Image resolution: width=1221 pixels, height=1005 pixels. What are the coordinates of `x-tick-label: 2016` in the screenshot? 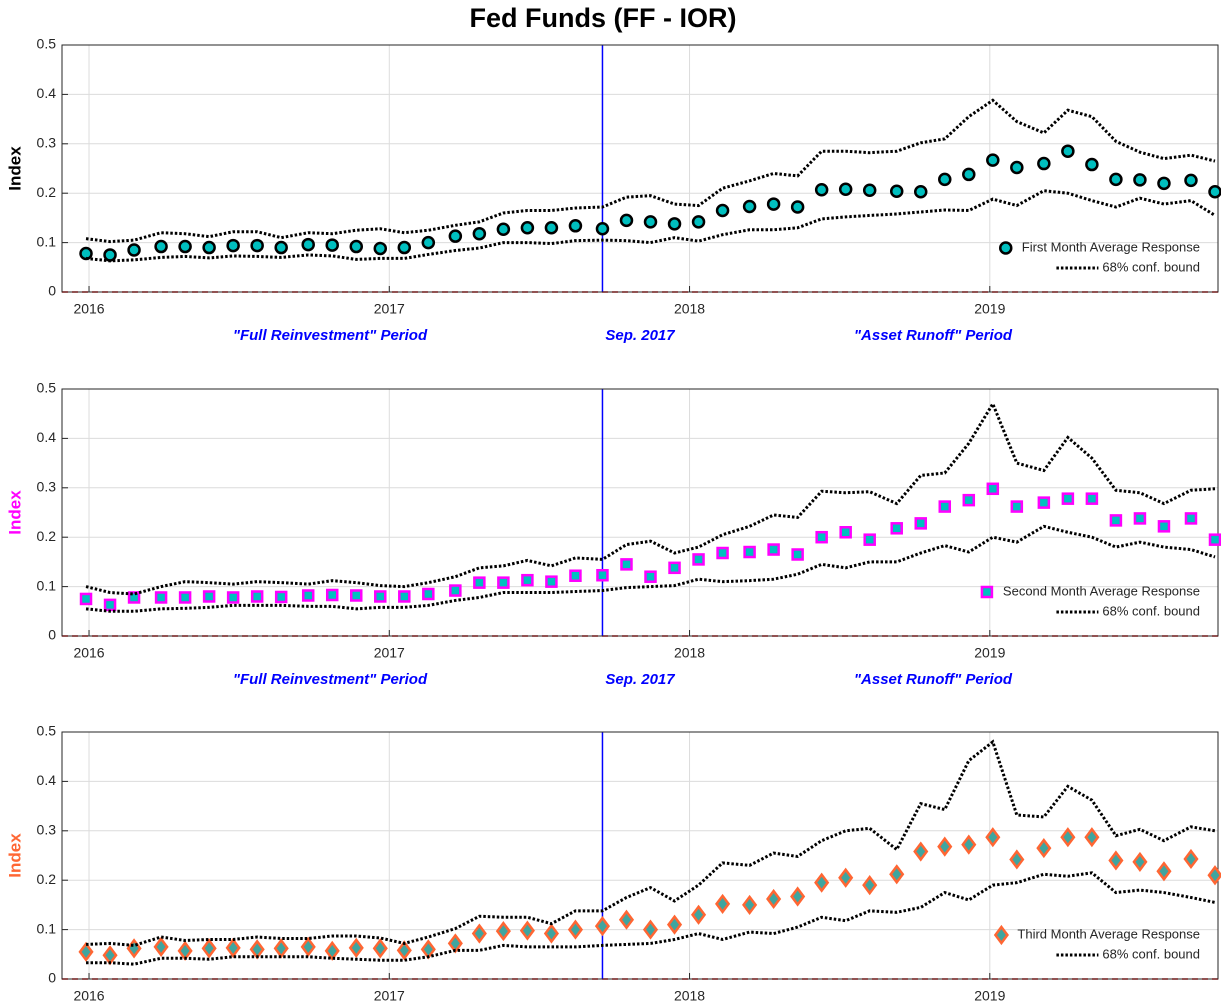 It's located at (88, 996).